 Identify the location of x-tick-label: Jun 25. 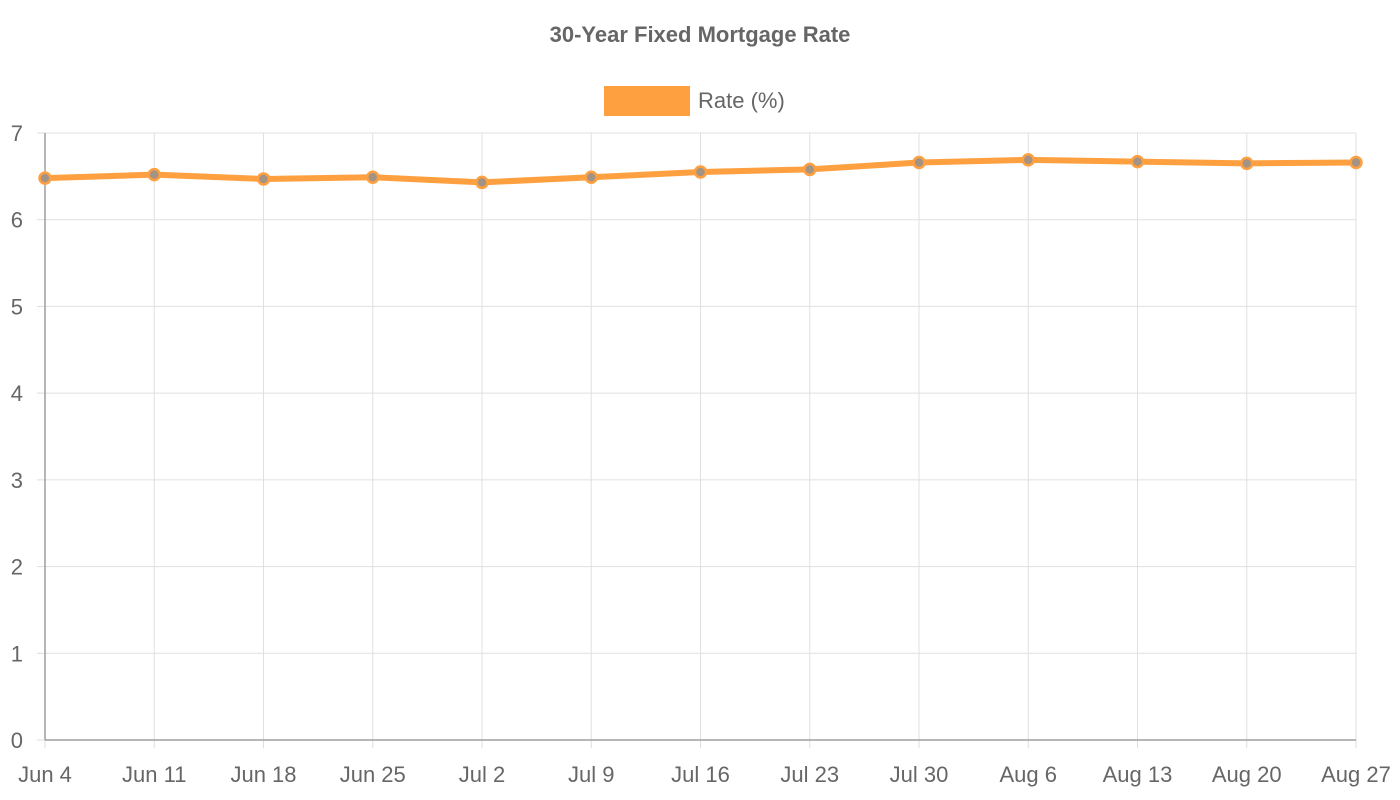
(373, 774).